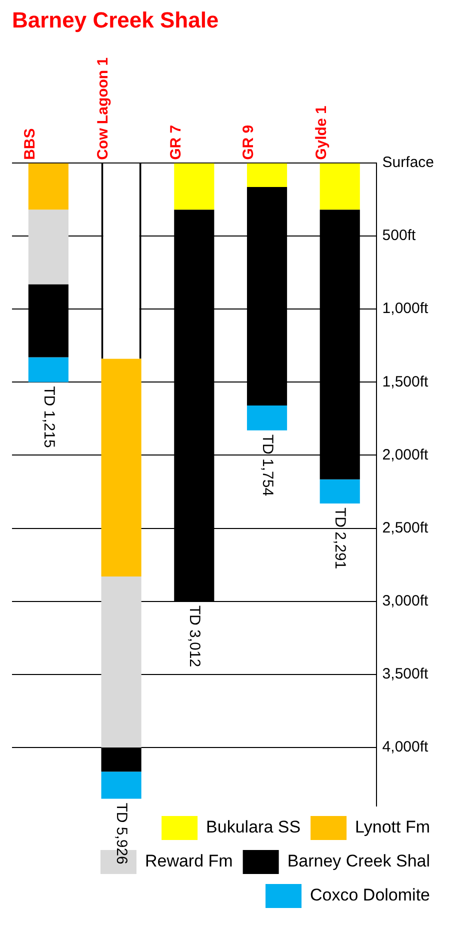 The image size is (452, 930). What do you see at coordinates (188, 861) in the screenshot?
I see `legend-label: Reward Fm` at bounding box center [188, 861].